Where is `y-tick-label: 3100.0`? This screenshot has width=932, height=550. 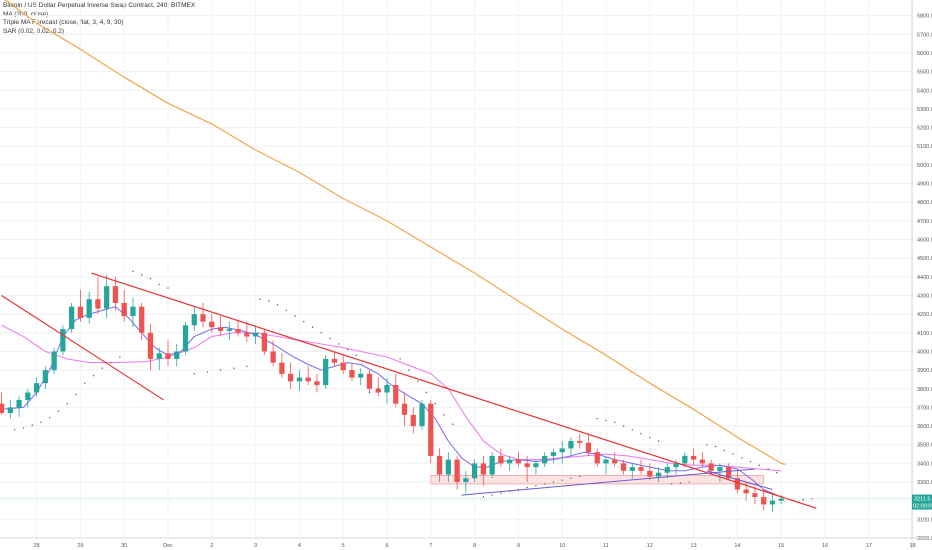 y-tick-label: 3100.0 is located at coordinates (924, 520).